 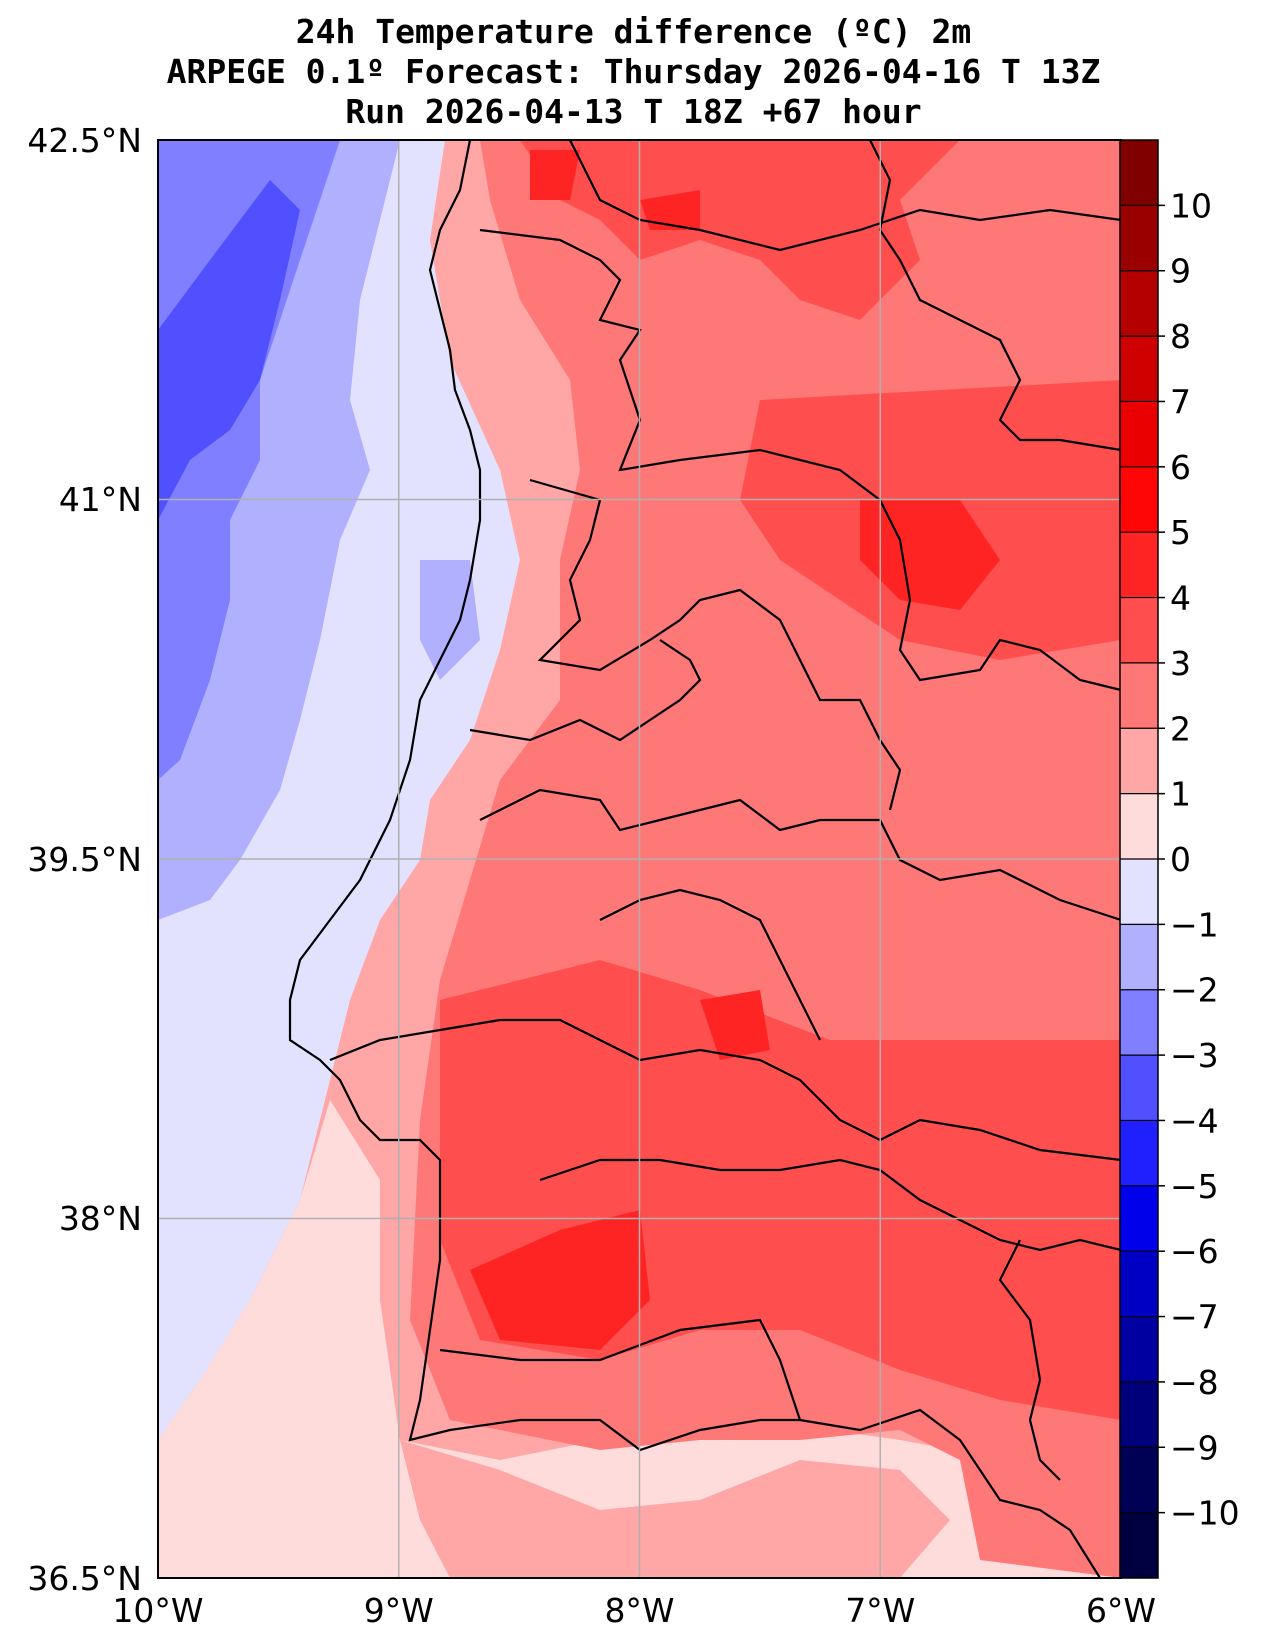 I want to click on colorbar-label: −6, so click(x=1194, y=1251).